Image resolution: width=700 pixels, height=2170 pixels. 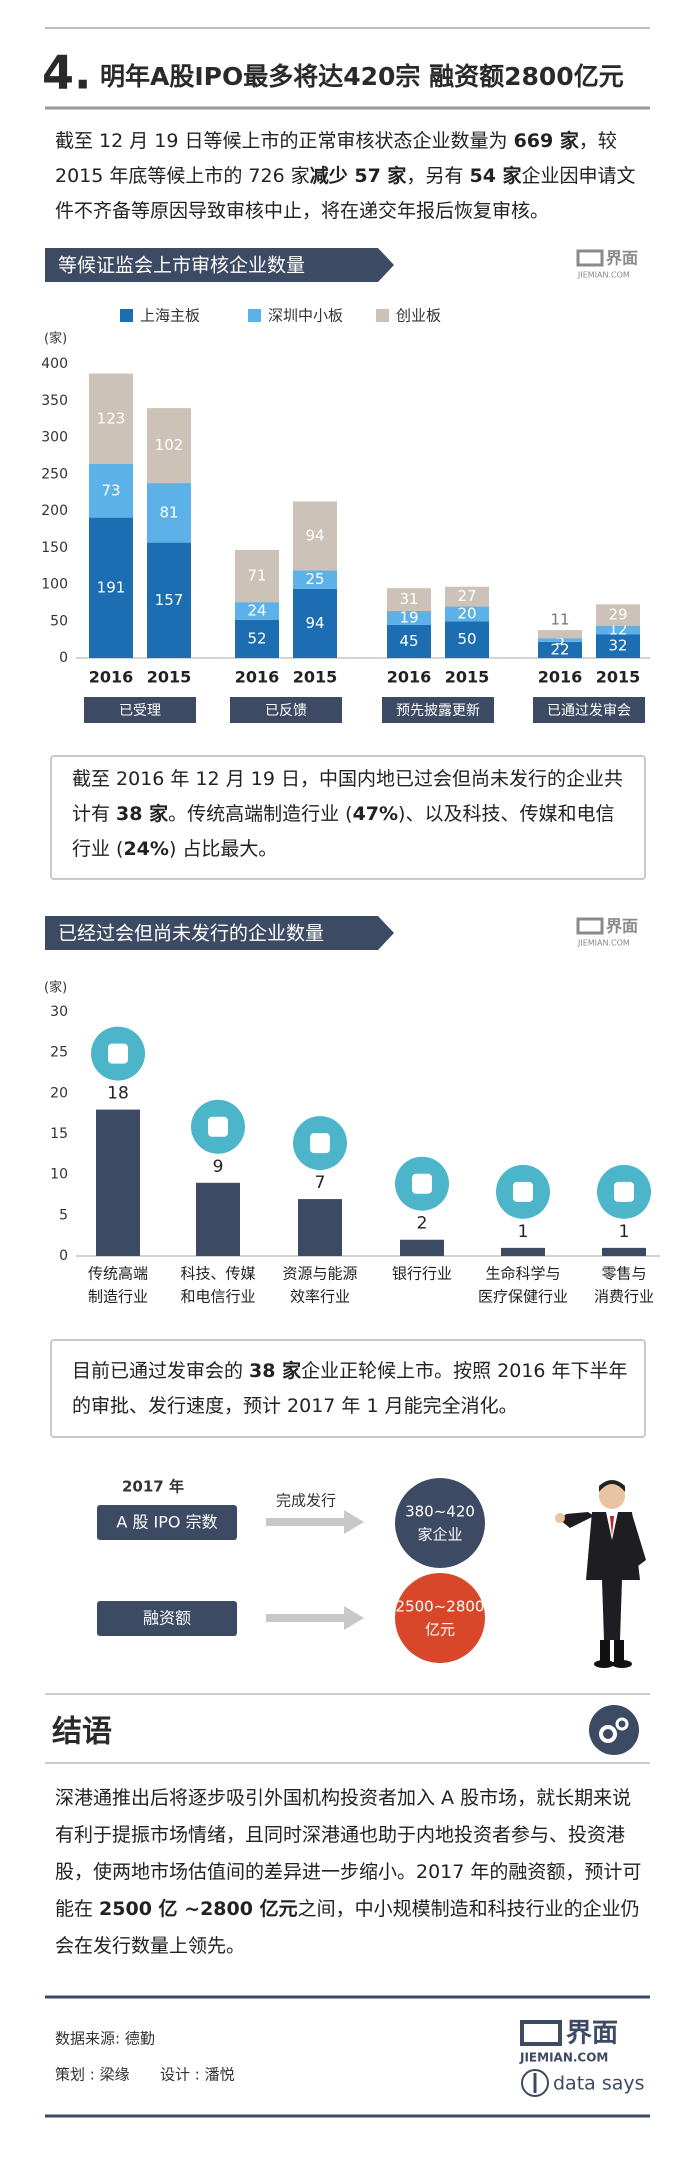 I want to click on value-label: 73, so click(x=110, y=490).